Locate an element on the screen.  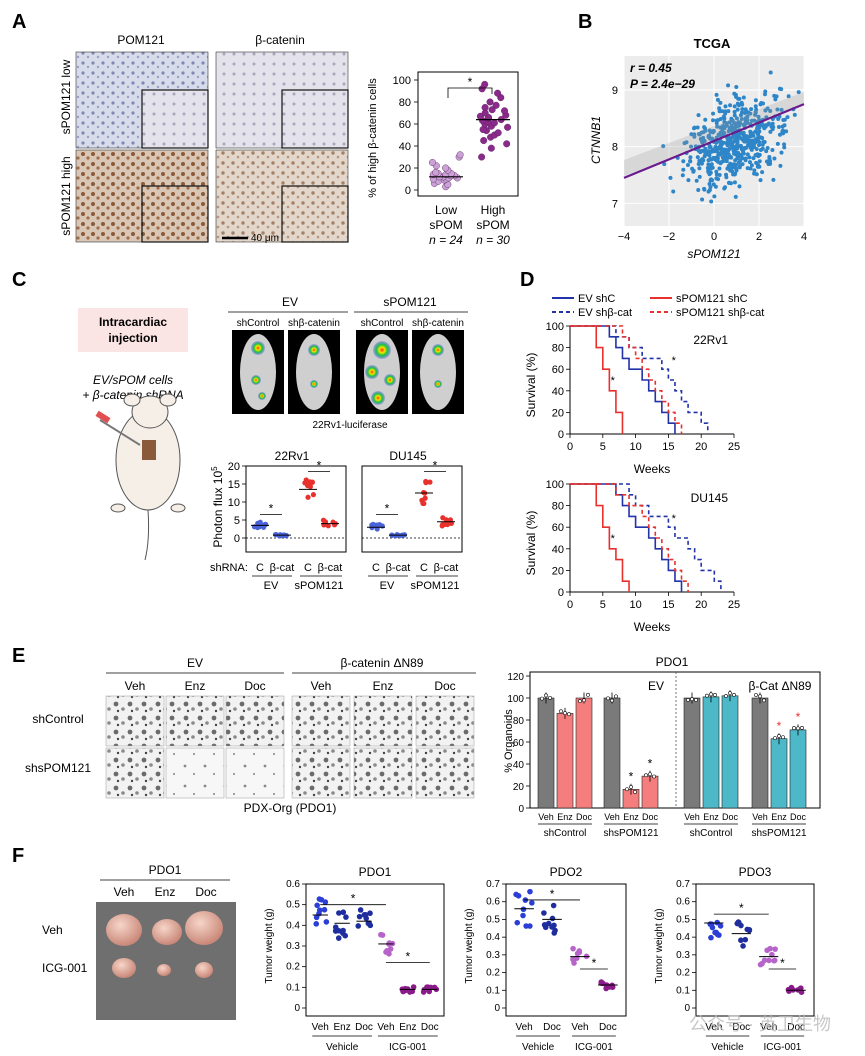
f-xgroup-label: ICG-001 is located at coordinates (783, 1047).